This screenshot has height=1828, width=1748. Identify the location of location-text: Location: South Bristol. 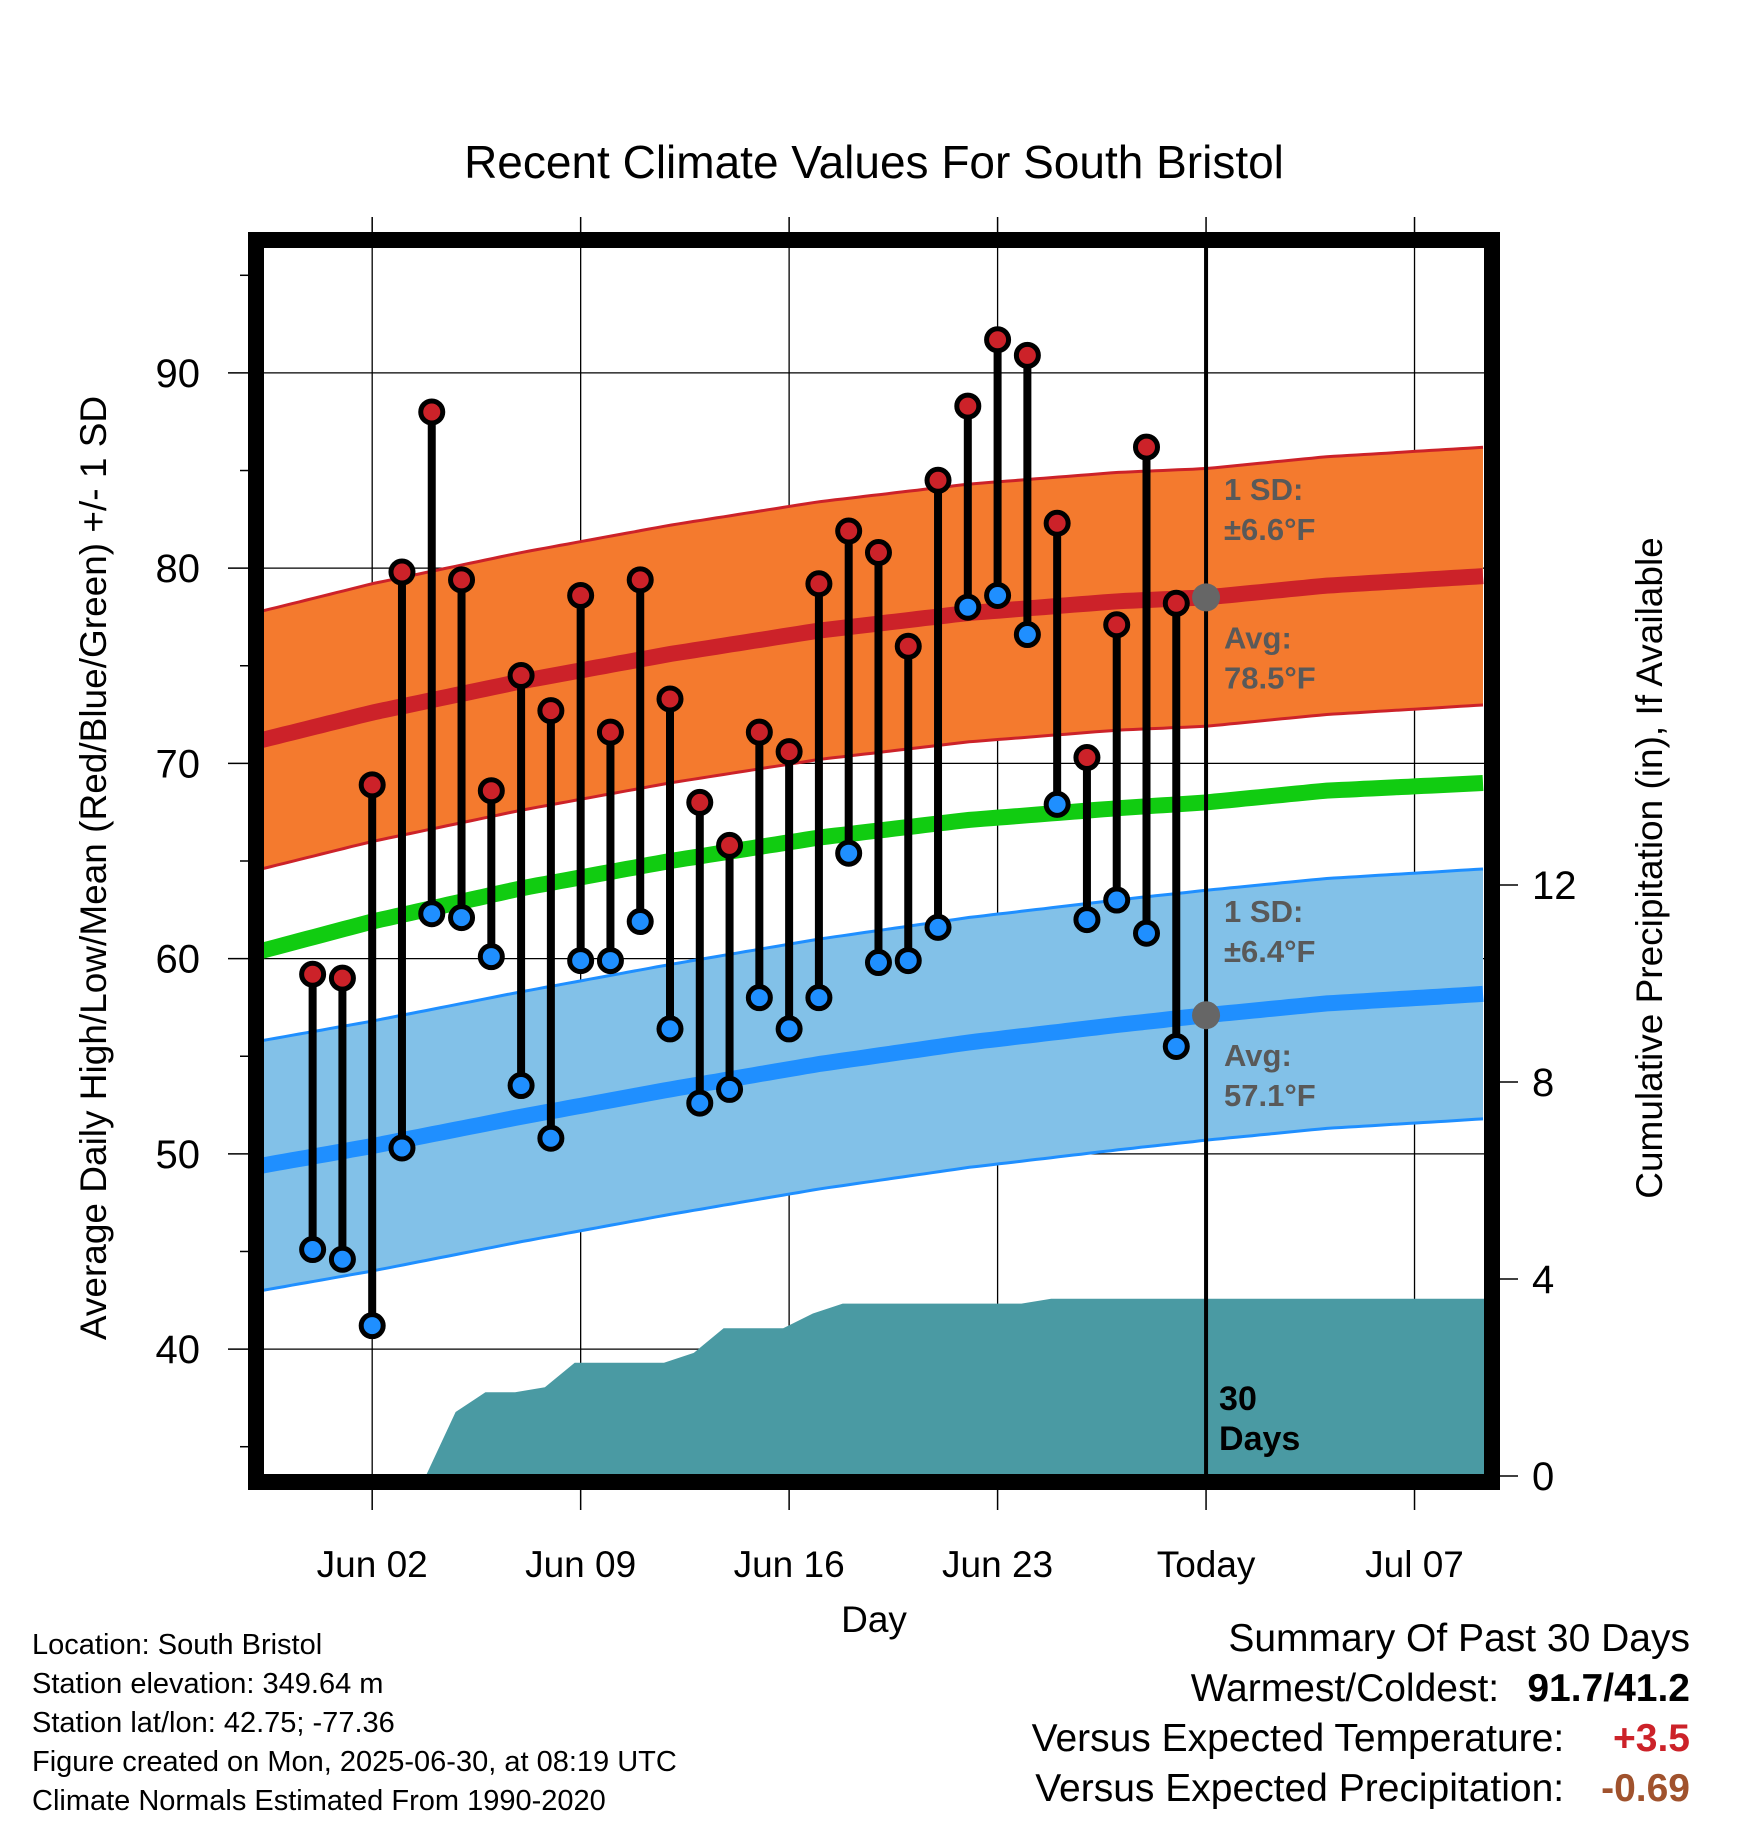
(177, 1645).